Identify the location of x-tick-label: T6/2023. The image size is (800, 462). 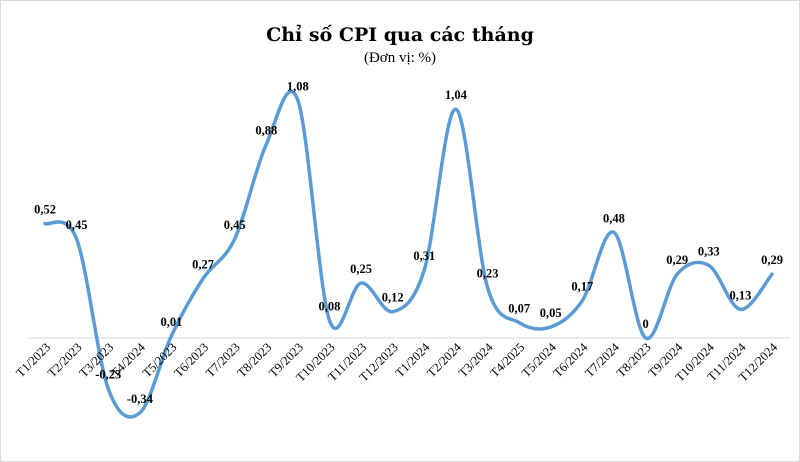
(191, 360).